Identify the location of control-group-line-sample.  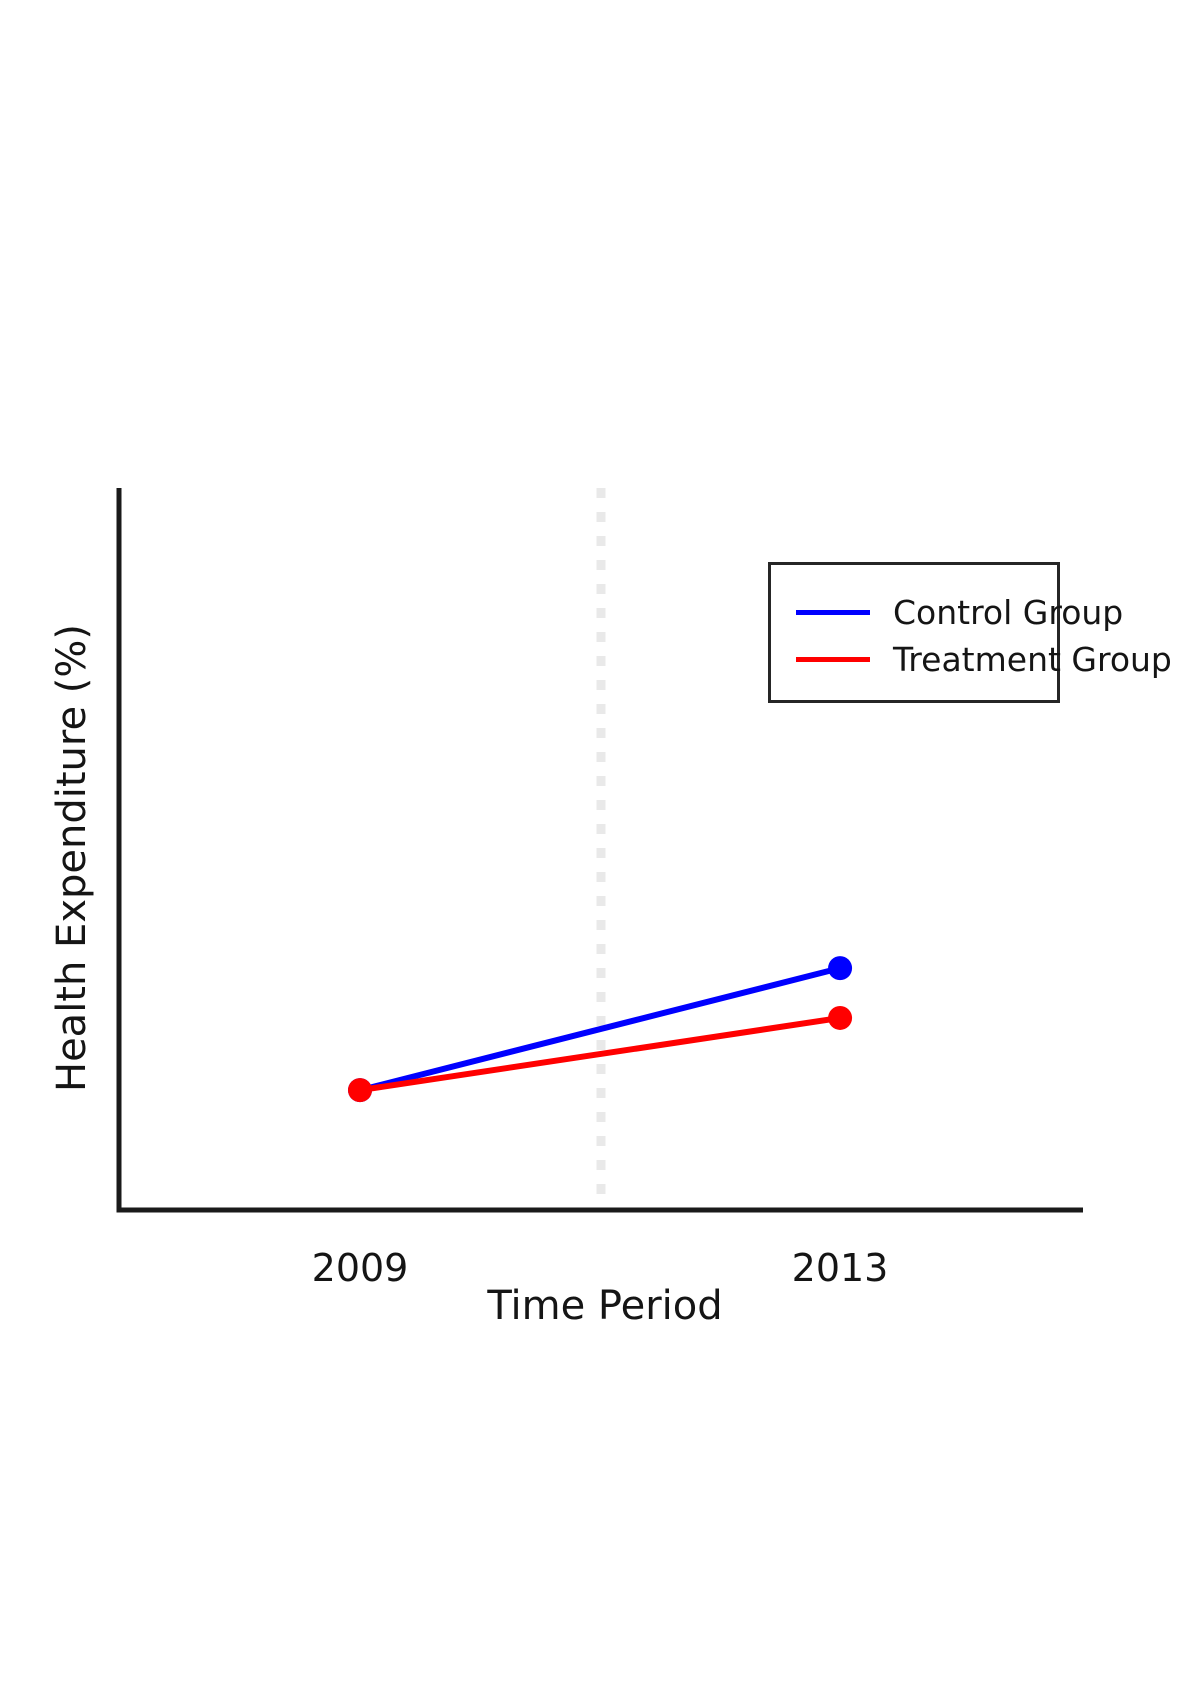
(833, 612).